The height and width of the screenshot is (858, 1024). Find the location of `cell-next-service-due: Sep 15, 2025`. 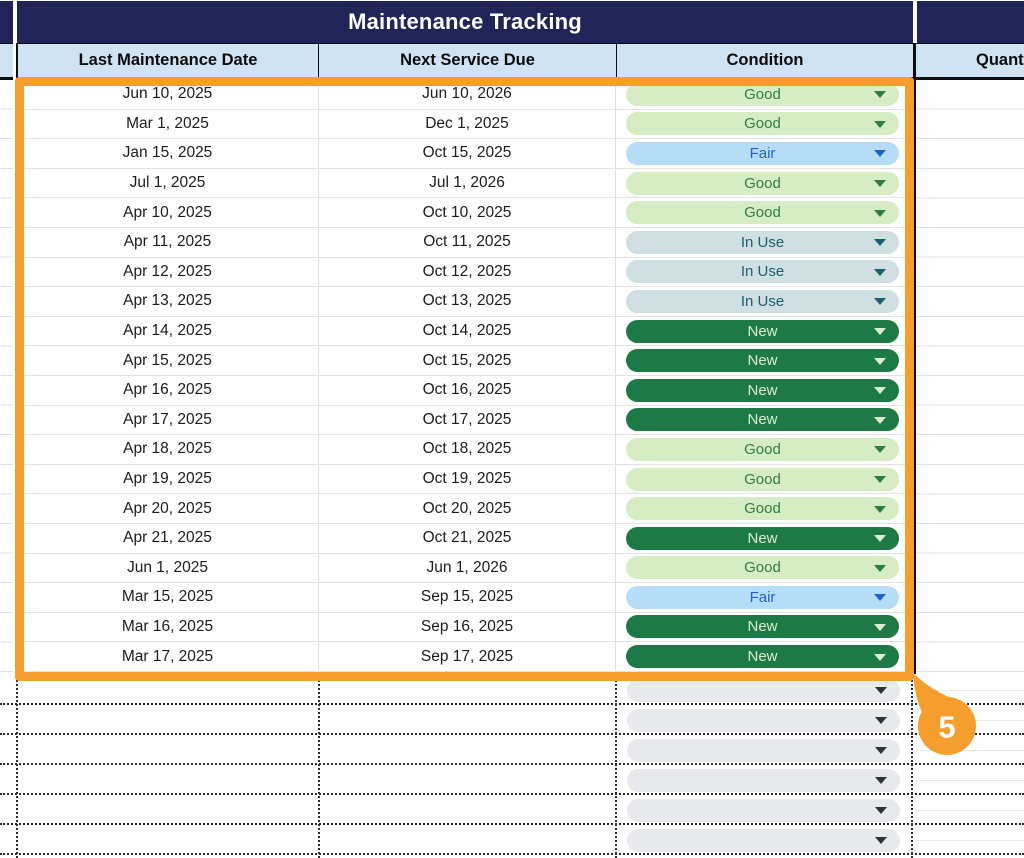

cell-next-service-due: Sep 15, 2025 is located at coordinates (467, 597).